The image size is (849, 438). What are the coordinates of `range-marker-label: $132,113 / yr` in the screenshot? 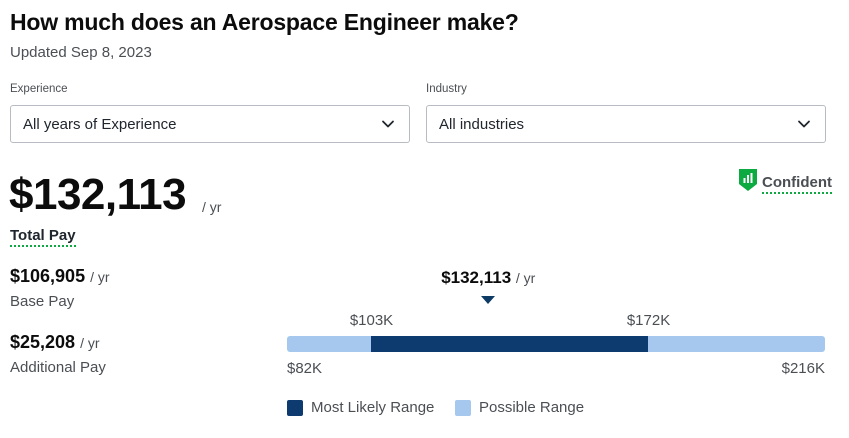 It's located at (488, 278).